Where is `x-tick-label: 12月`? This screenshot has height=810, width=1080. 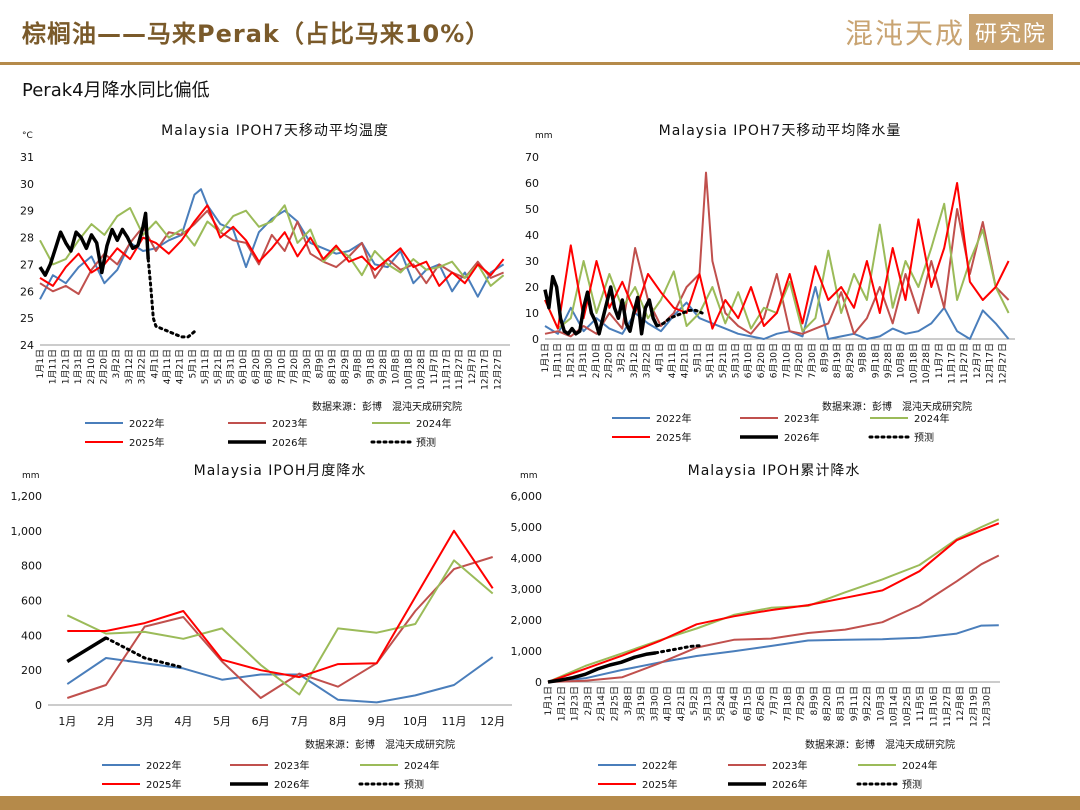 x-tick-label: 12月 is located at coordinates (492, 721).